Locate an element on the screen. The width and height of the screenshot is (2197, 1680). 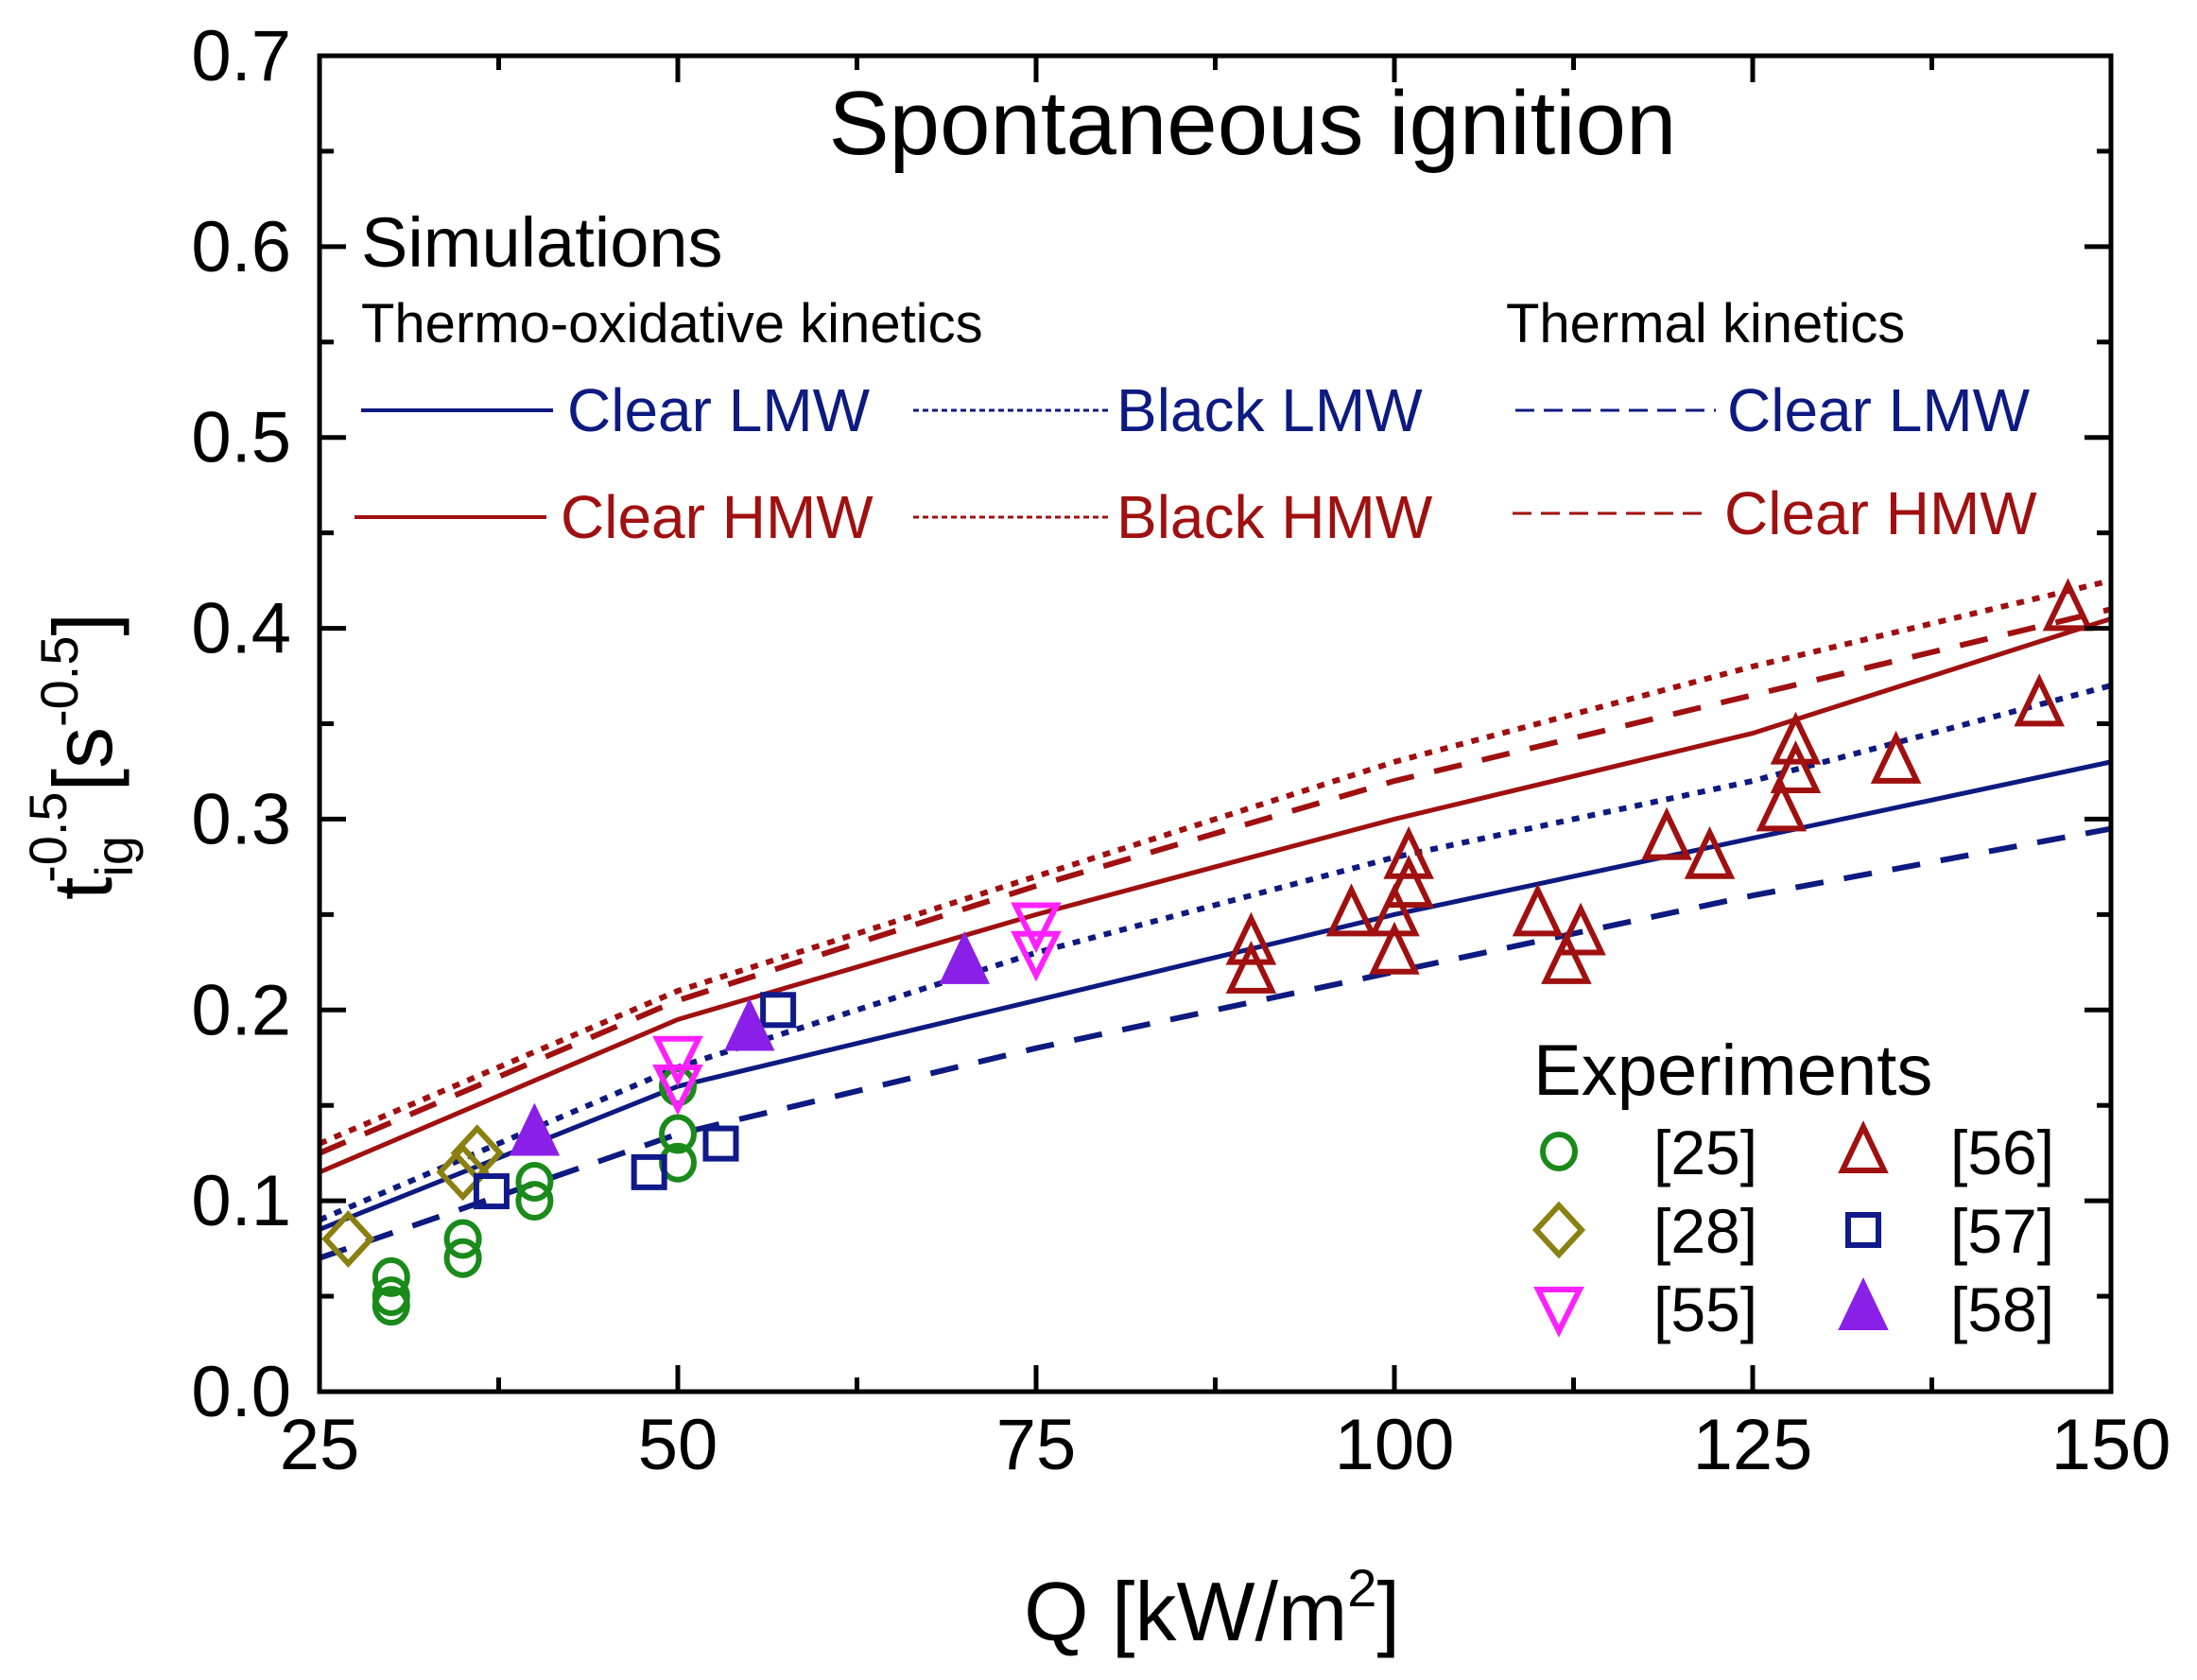
experiment-legend: [25] [28] [55] [56] [57] [58] is located at coordinates (1792, 1230).